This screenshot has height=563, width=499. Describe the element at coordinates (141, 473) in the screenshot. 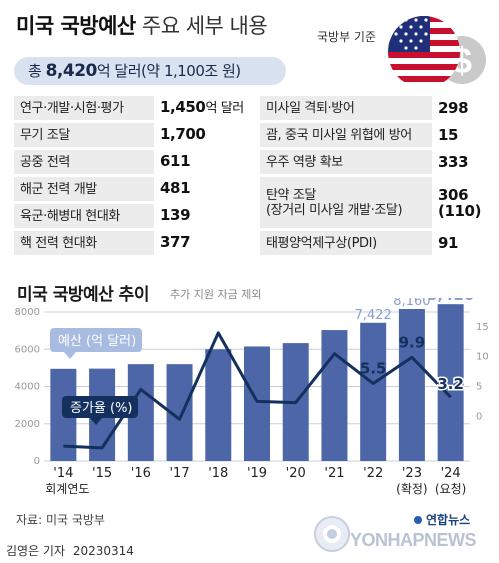

I see `x-tick-label: '16` at that location.